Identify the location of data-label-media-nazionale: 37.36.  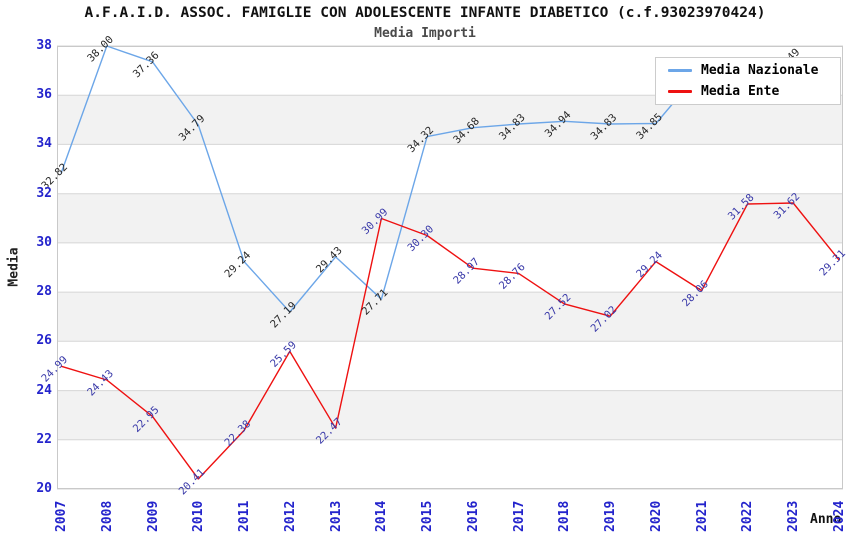
(146, 64).